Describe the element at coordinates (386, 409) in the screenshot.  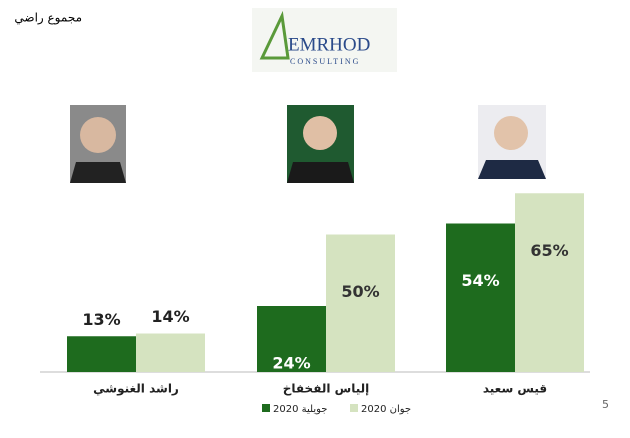
I see `legend-label: جوان 2020` at that location.